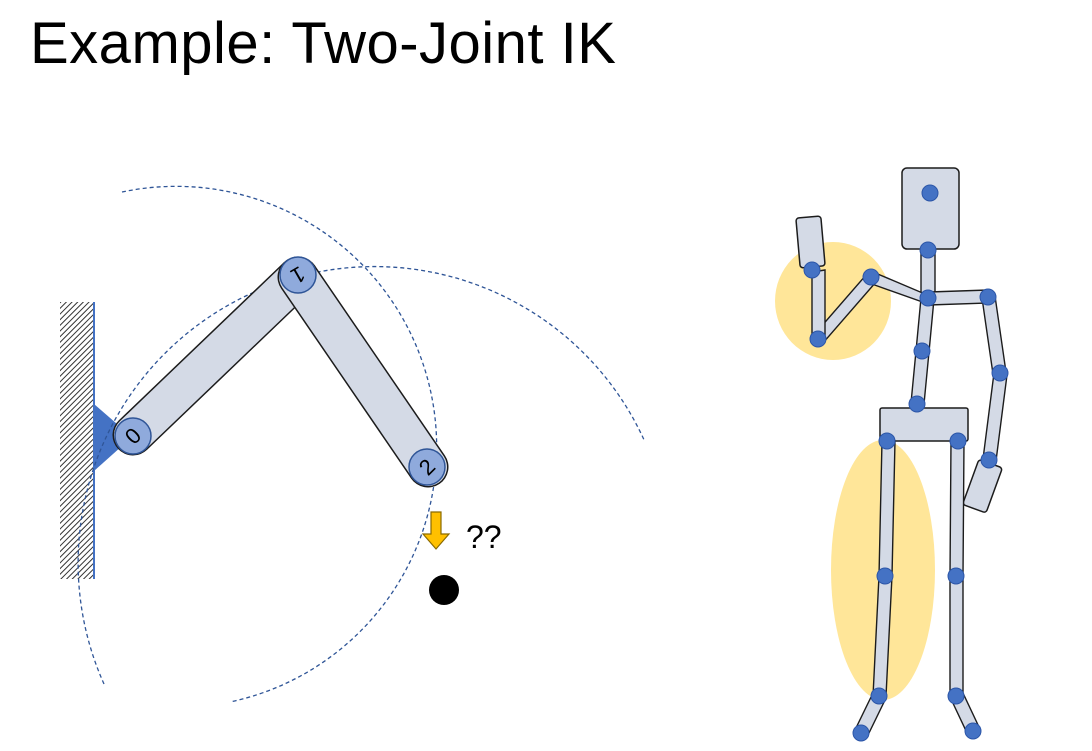 This screenshot has width=1092, height=751. What do you see at coordinates (436, 530) in the screenshot?
I see `down-arrow-icon` at bounding box center [436, 530].